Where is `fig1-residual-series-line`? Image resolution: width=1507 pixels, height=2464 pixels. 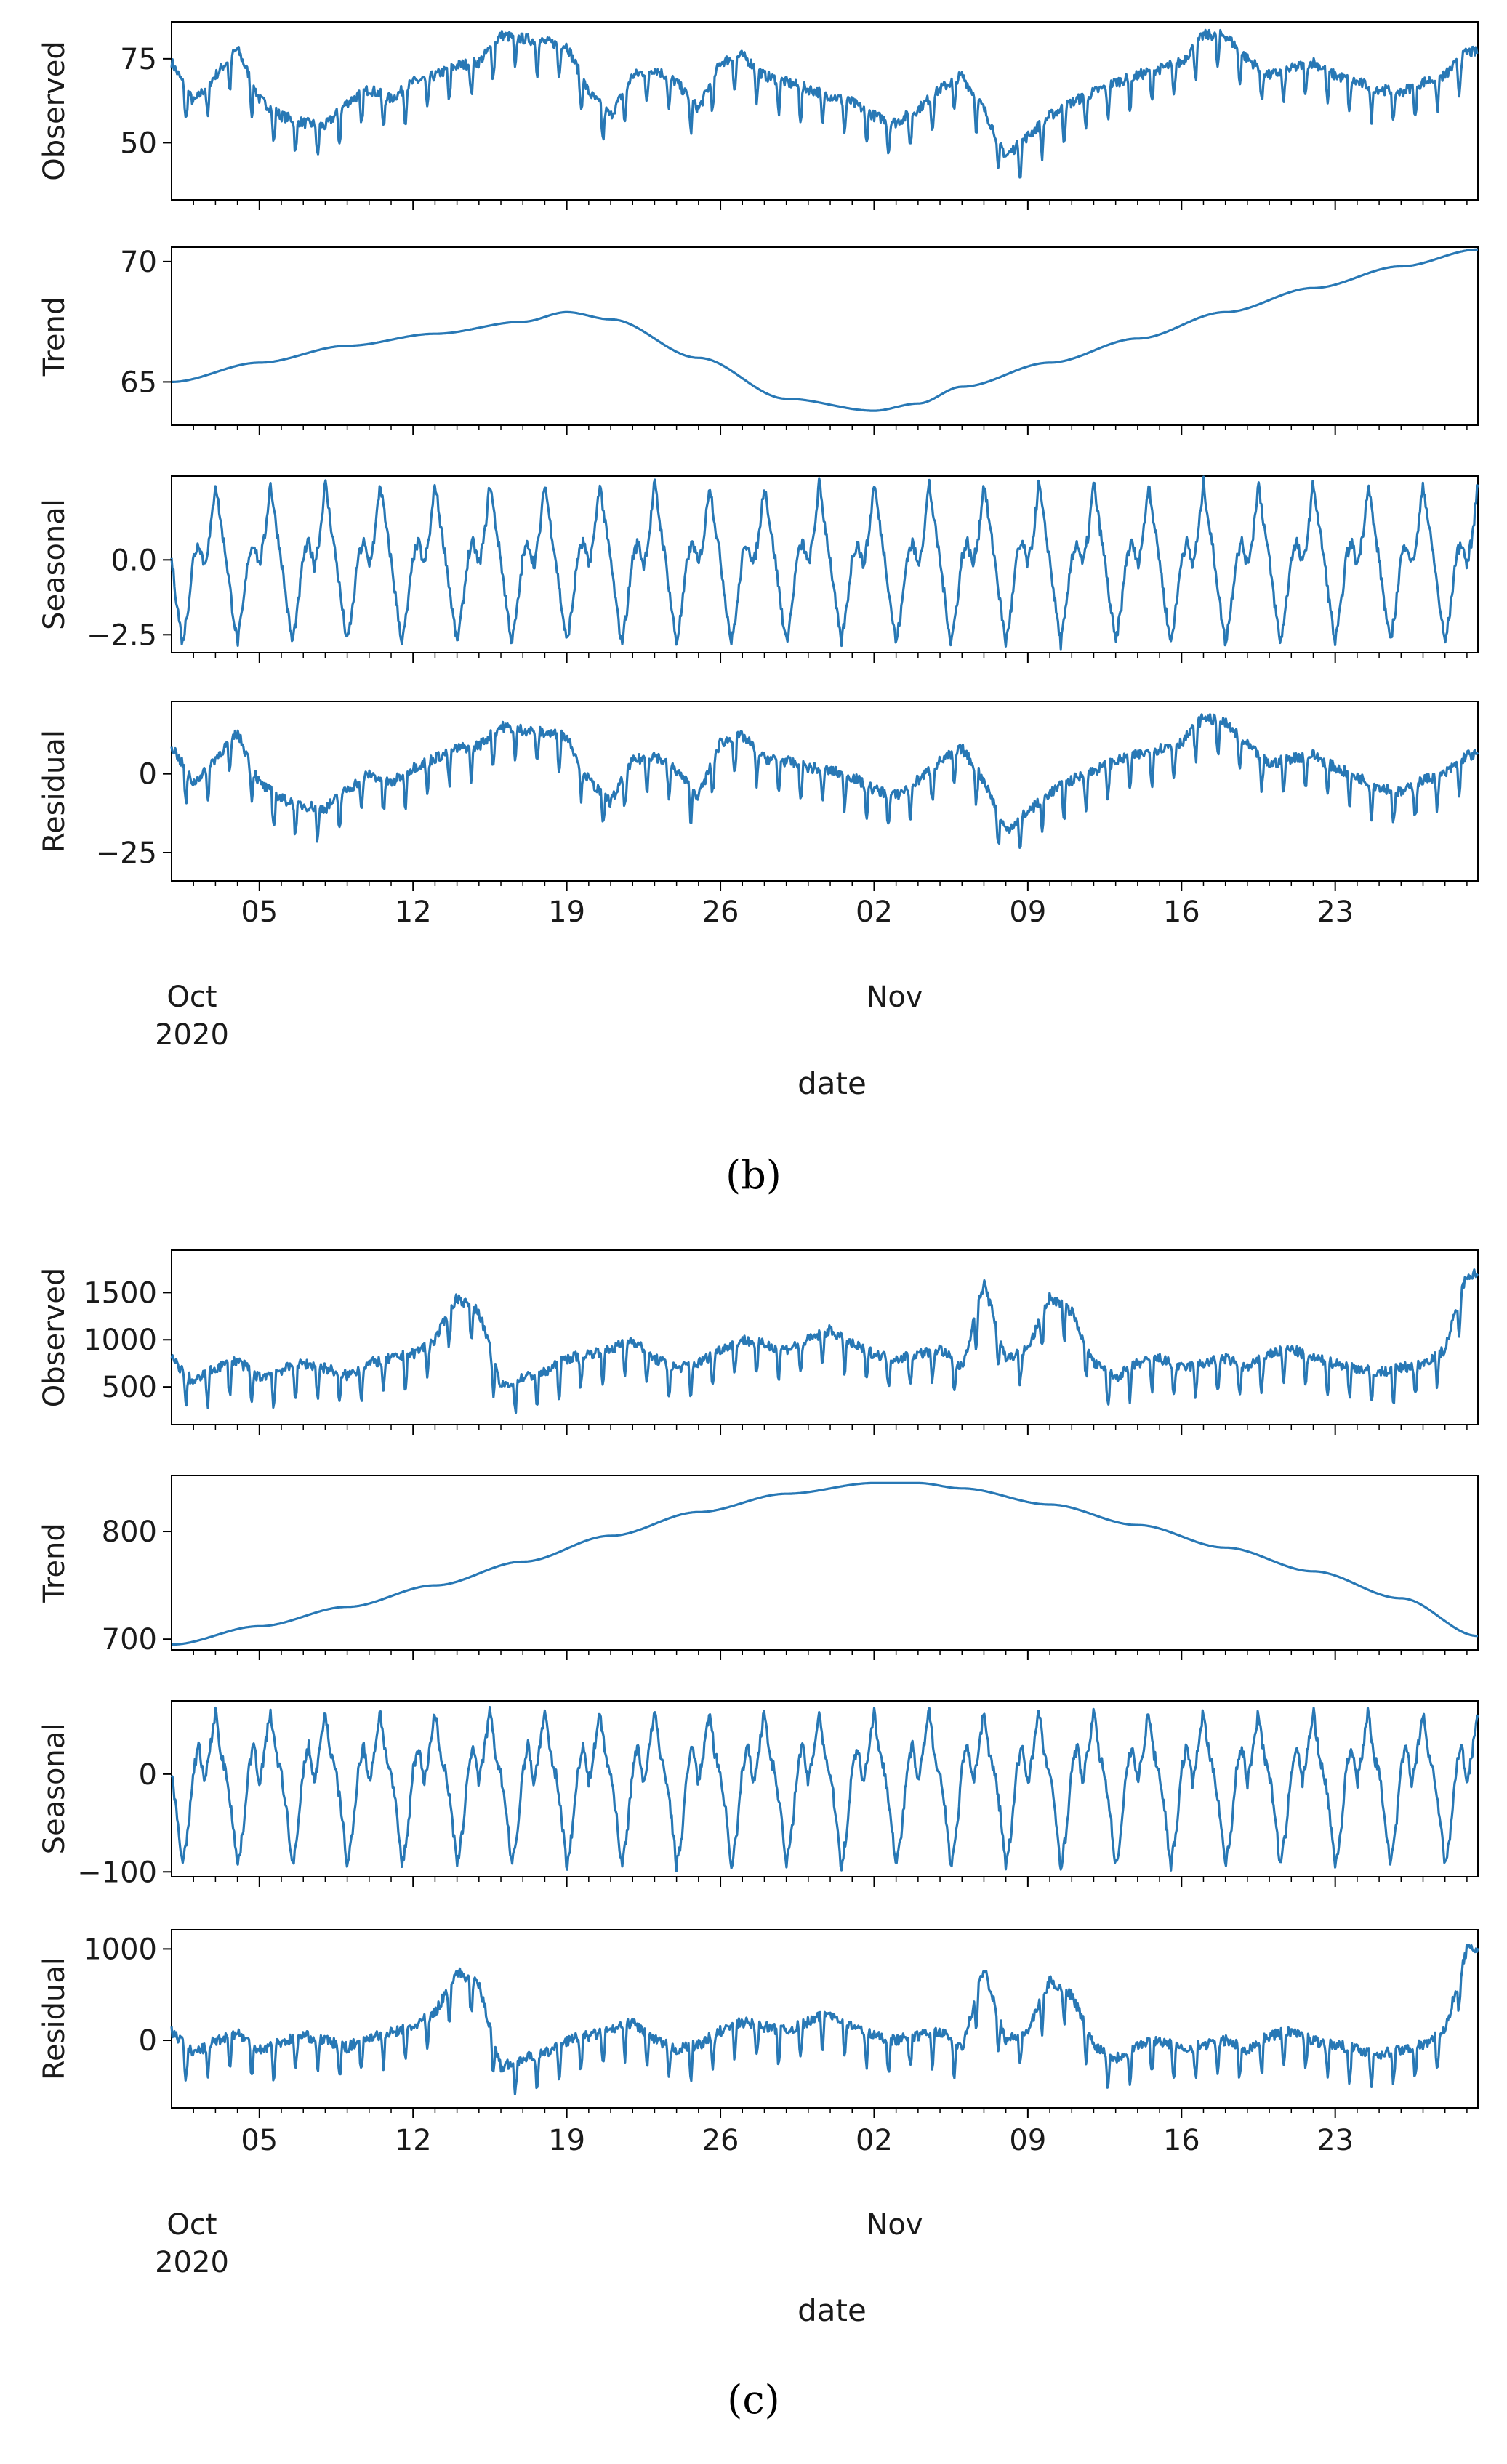 fig1-residual-series-line is located at coordinates (824, 2019).